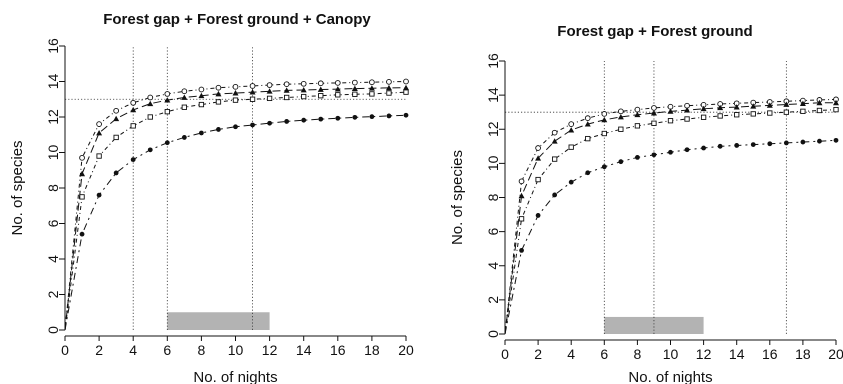  What do you see at coordinates (304, 350) in the screenshot?
I see `x-tick-label: 14` at bounding box center [304, 350].